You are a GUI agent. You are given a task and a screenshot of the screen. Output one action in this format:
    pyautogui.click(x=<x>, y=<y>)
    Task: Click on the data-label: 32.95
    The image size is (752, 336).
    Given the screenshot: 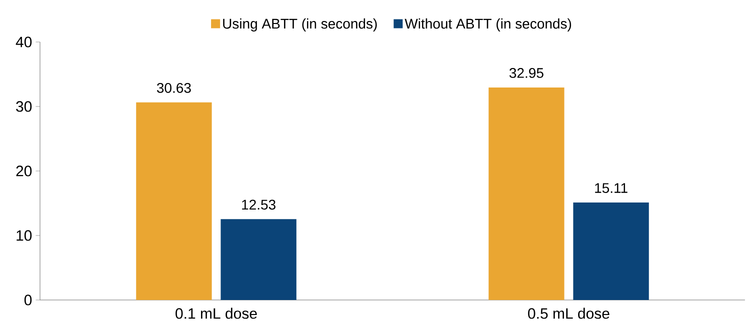 What is the action you would take?
    pyautogui.click(x=526, y=73)
    